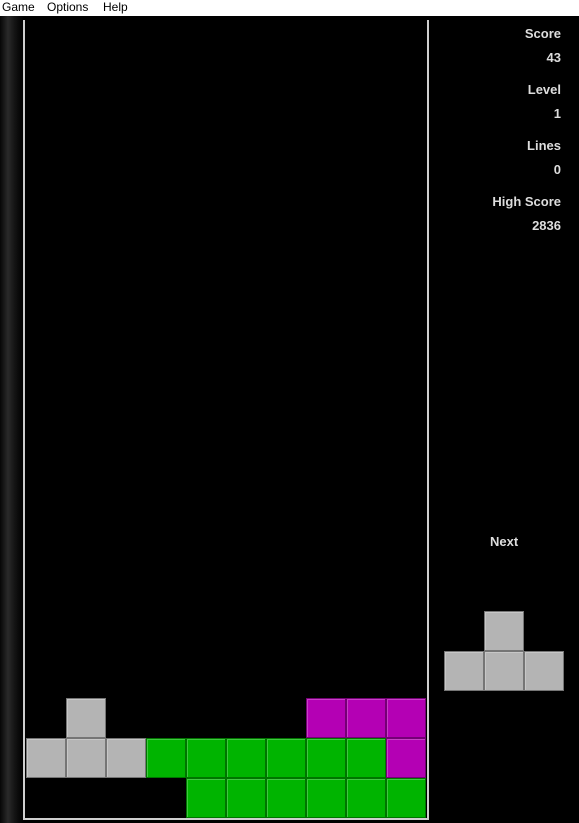 This screenshot has width=579, height=823. Describe the element at coordinates (526, 201) in the screenshot. I see `high-score-label: High Score` at that location.